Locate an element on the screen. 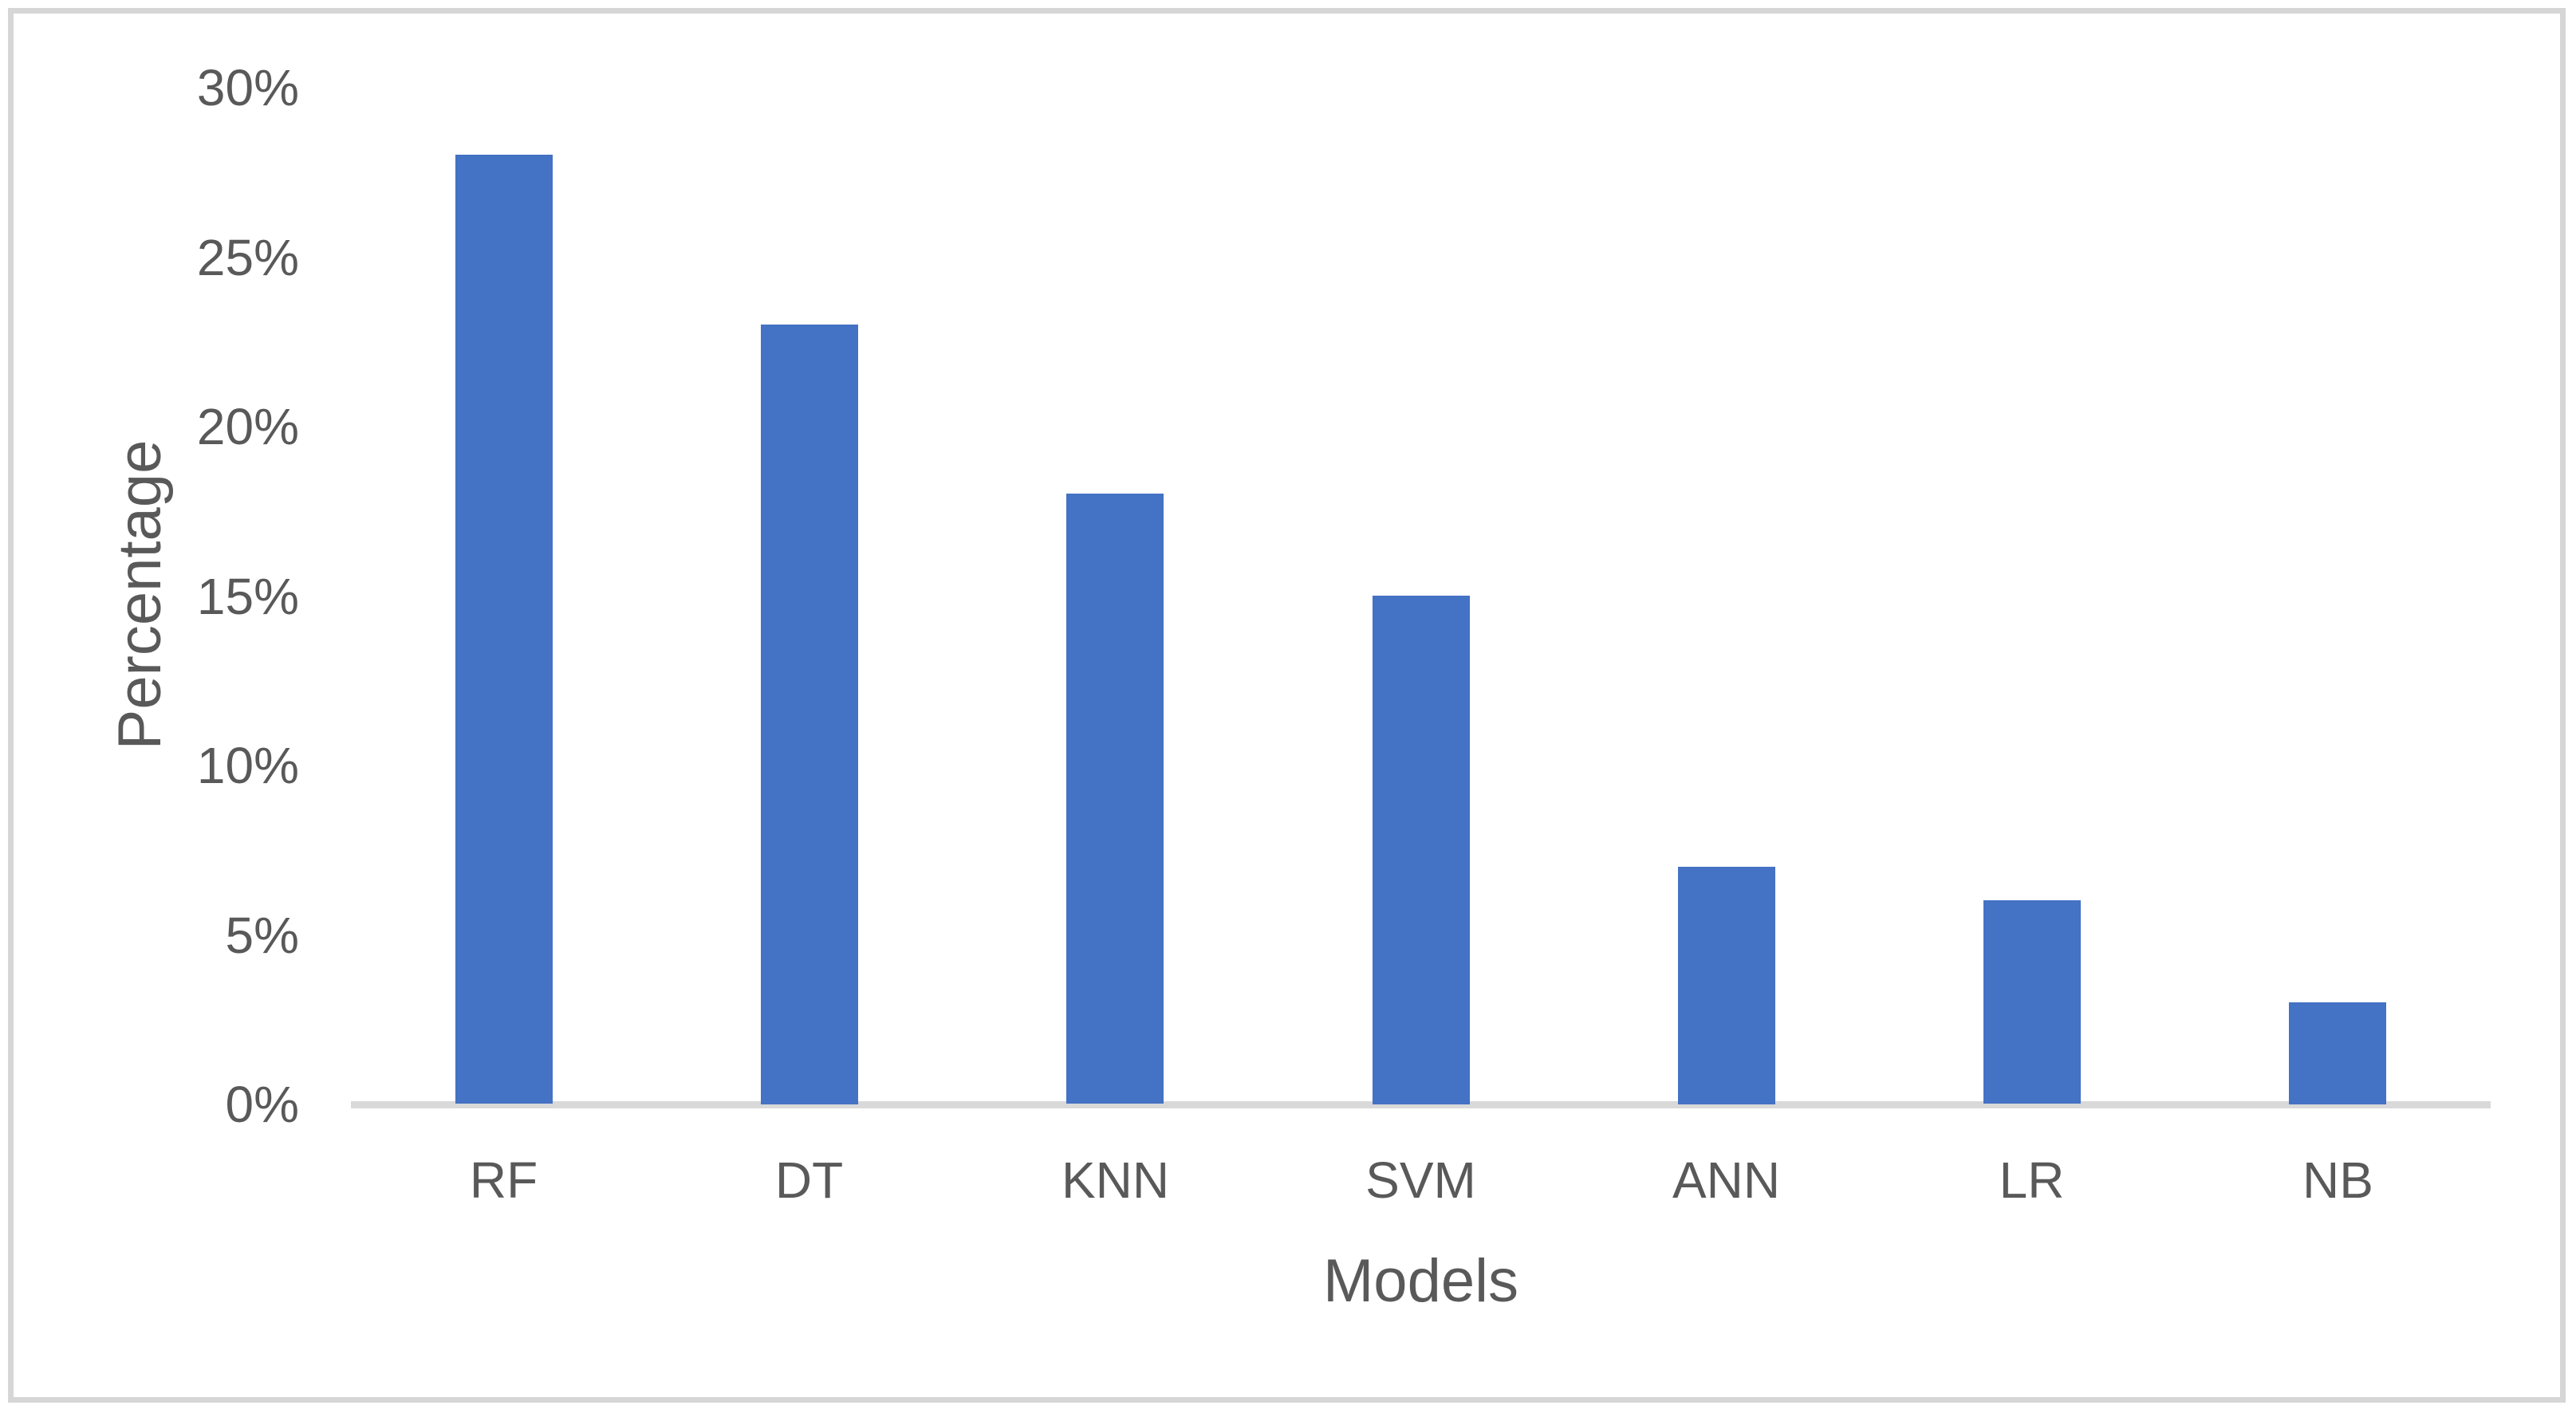 The width and height of the screenshot is (2576, 1413). x-tick-label-nb: NB is located at coordinates (2337, 1180).